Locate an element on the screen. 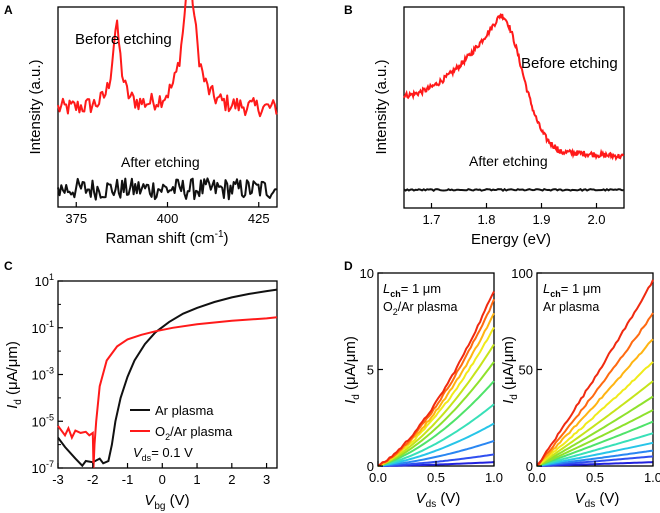 The height and width of the screenshot is (513, 660). panel-c-ytick-label: 10⁻⁷ is located at coordinates (43, 467).